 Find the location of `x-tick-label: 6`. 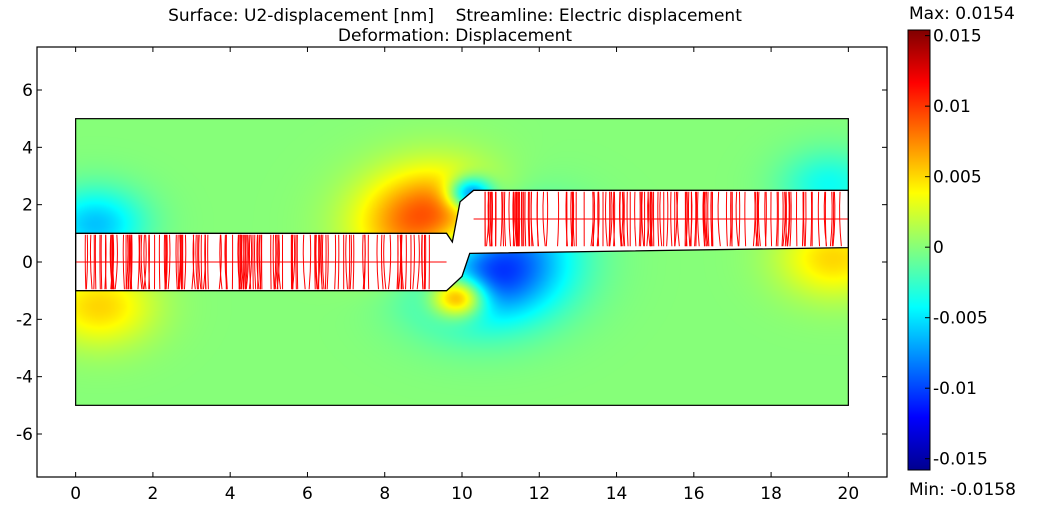

x-tick-label: 6 is located at coordinates (307, 494).